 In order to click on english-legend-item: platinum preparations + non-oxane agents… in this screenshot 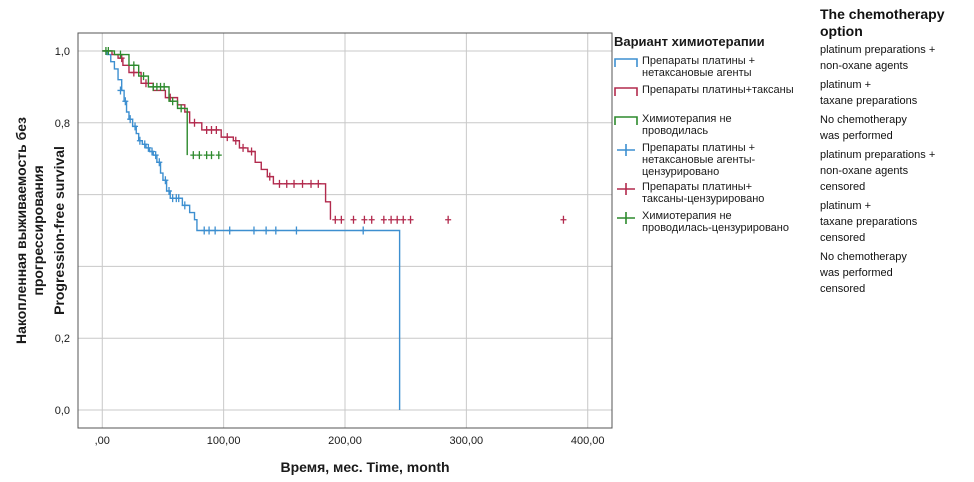, I will do `click(878, 171)`.